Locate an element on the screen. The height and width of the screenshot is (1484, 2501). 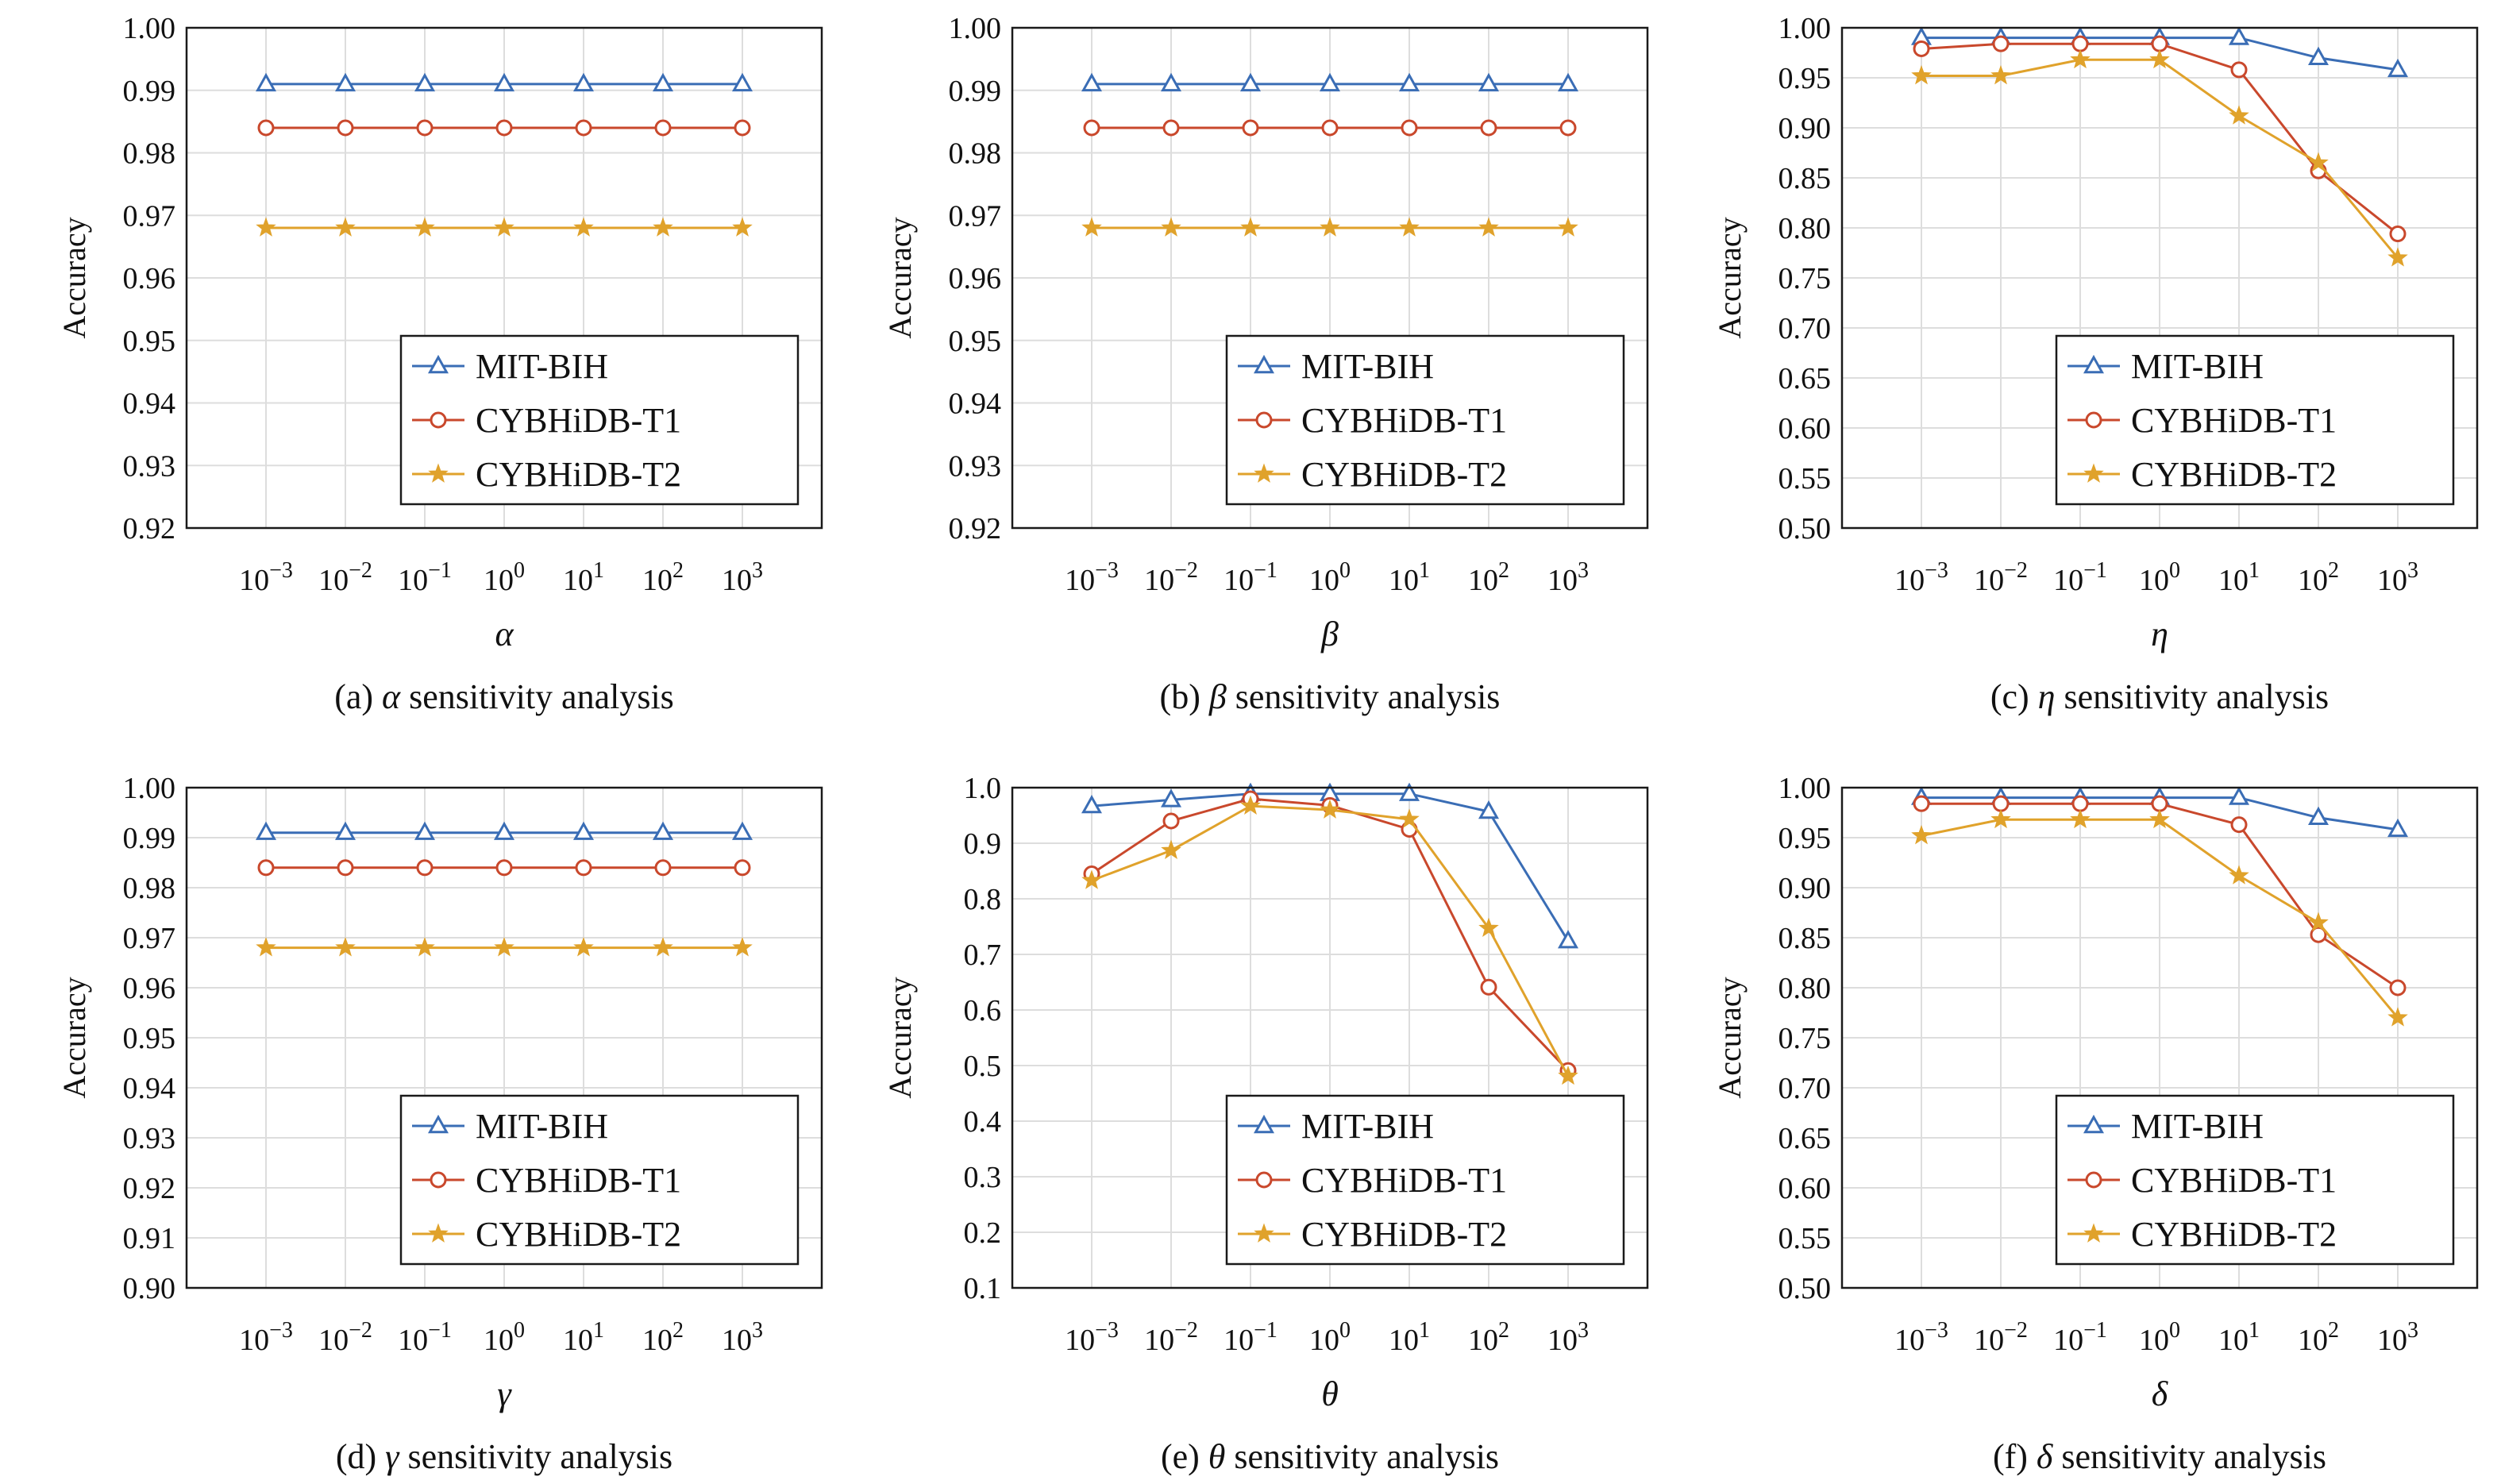
x-tick-label: 10⁻³ is located at coordinates (266, 577).